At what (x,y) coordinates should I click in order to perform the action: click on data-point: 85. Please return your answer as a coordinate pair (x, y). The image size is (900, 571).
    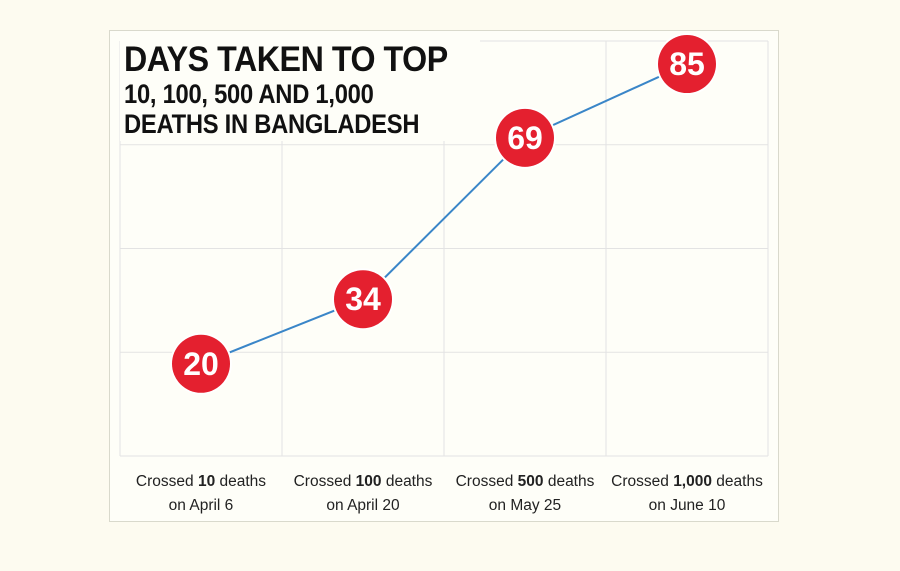
    Looking at the image, I should click on (687, 64).